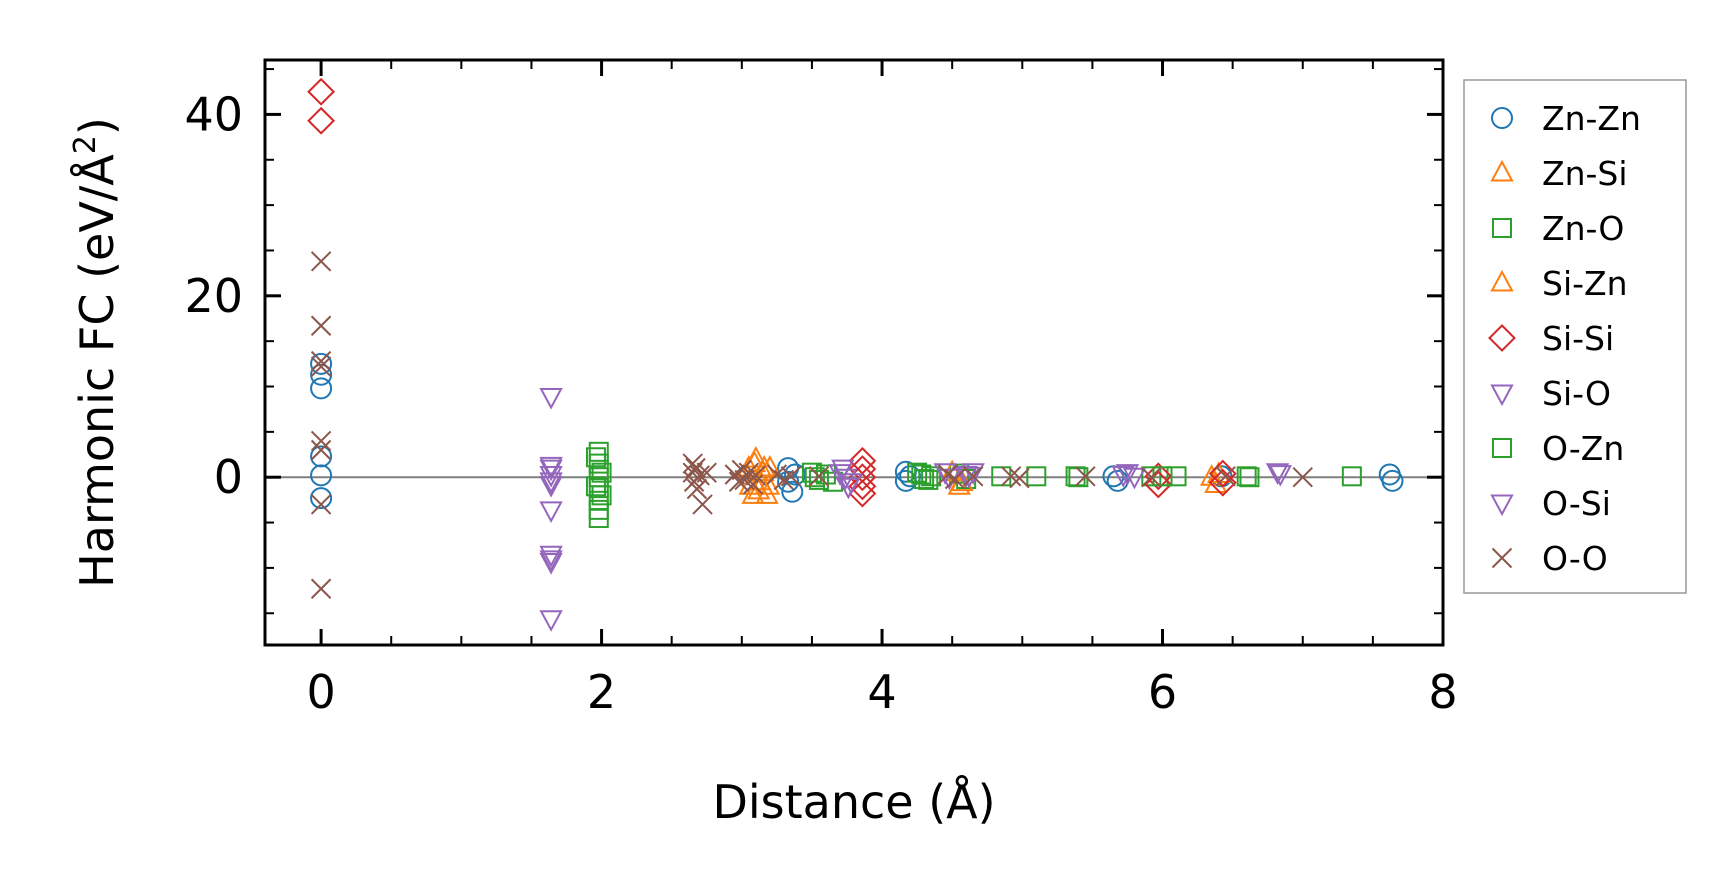 Image resolution: width=1722 pixels, height=883 pixels. Describe the element at coordinates (1585, 283) in the screenshot. I see `legend-label: Si-Zn` at that location.